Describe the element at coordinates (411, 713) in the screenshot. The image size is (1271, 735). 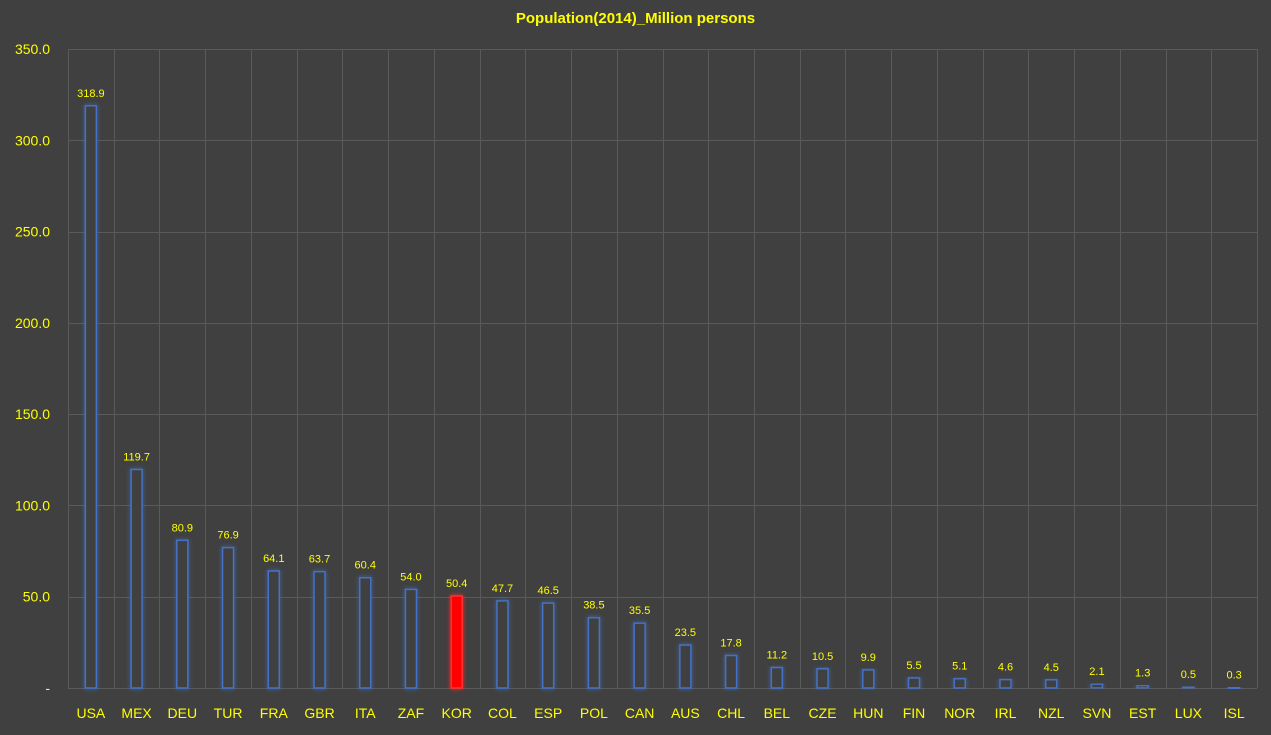
I see `x-category-label-zaf: ZAF` at that location.